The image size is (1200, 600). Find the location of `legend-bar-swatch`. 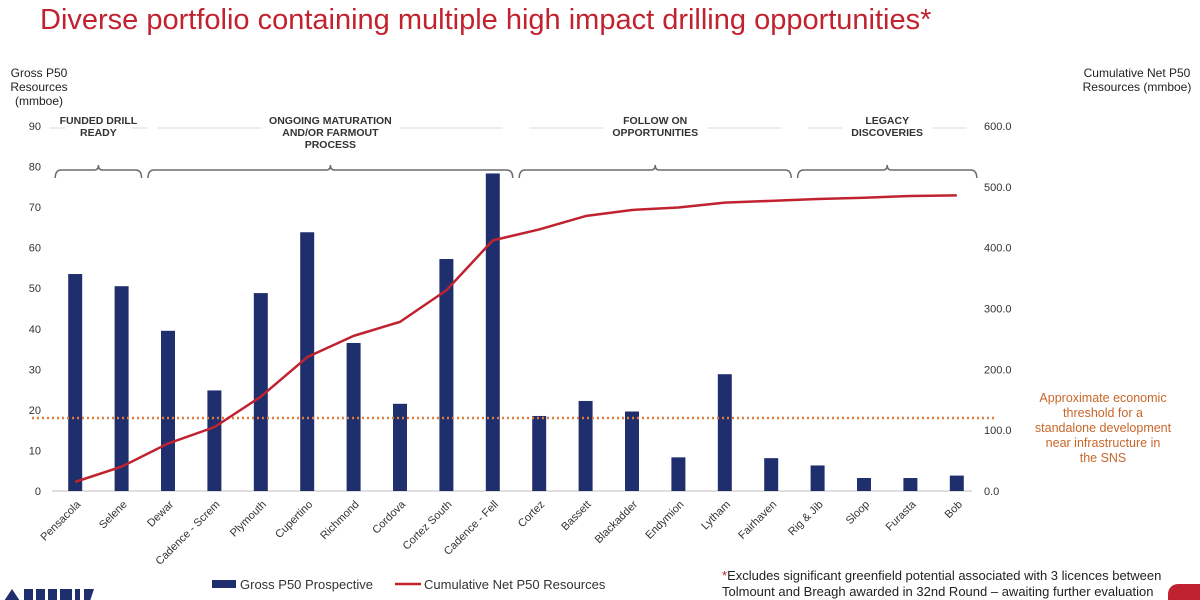

legend-bar-swatch is located at coordinates (224, 584).